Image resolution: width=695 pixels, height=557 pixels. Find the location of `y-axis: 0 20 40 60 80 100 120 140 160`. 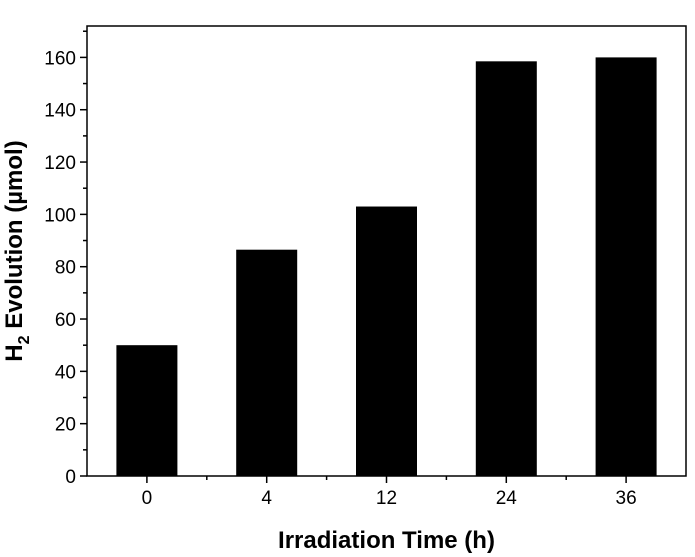

y-axis: 0 20 40 60 80 100 120 140 160 is located at coordinates (65, 259).